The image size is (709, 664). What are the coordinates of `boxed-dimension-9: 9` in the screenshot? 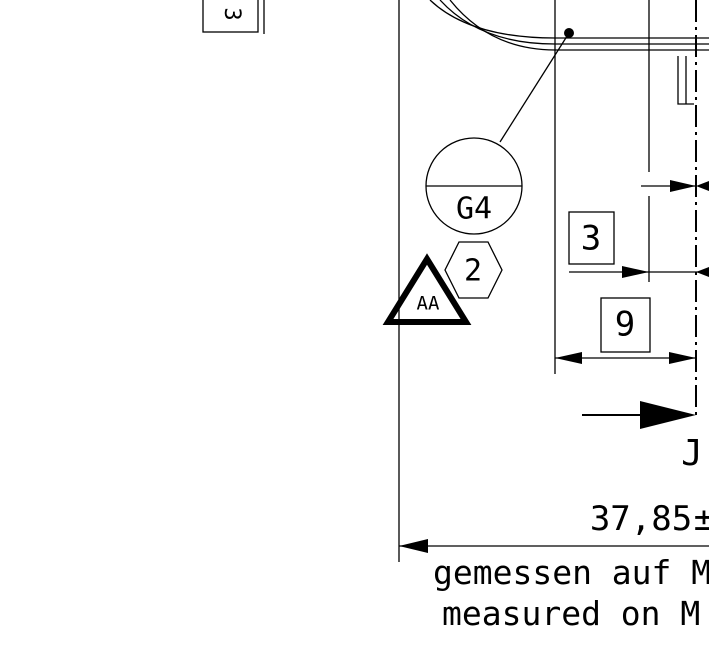 It's located at (625, 330).